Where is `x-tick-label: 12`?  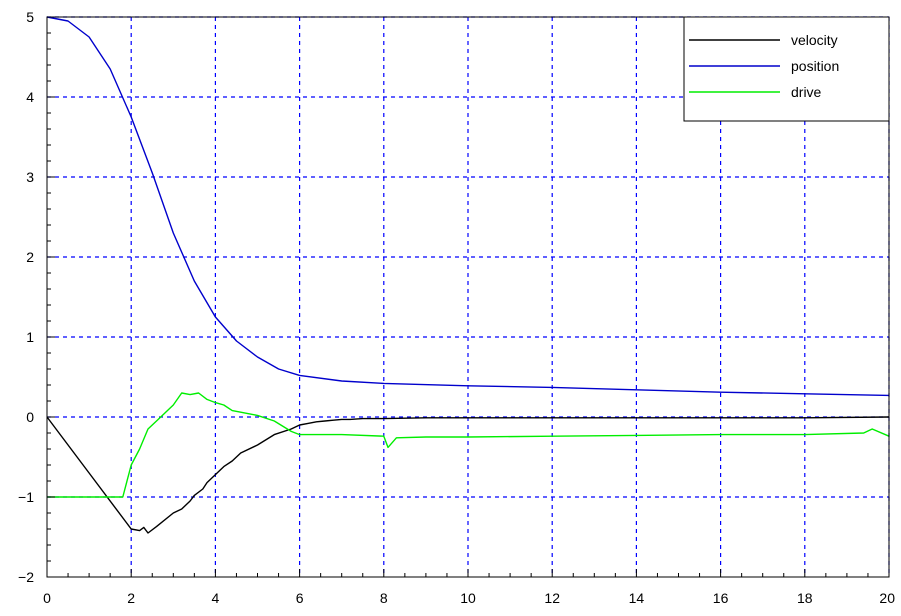 x-tick-label: 12 is located at coordinates (552, 598).